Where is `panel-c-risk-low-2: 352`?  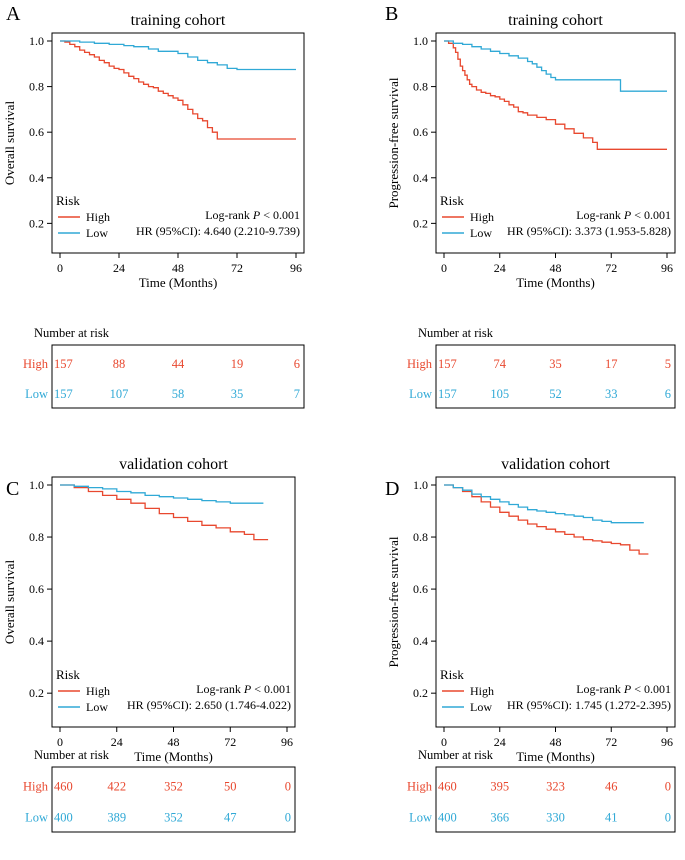 panel-c-risk-low-2: 352 is located at coordinates (173, 818).